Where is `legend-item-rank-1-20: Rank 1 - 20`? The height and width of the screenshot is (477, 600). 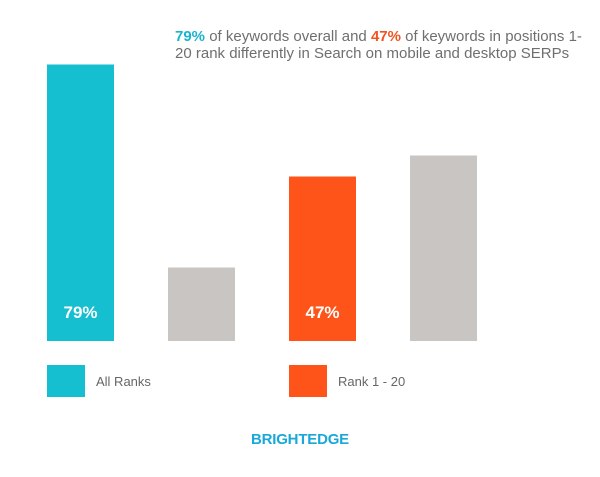
legend-item-rank-1-20: Rank 1 - 20 is located at coordinates (347, 381).